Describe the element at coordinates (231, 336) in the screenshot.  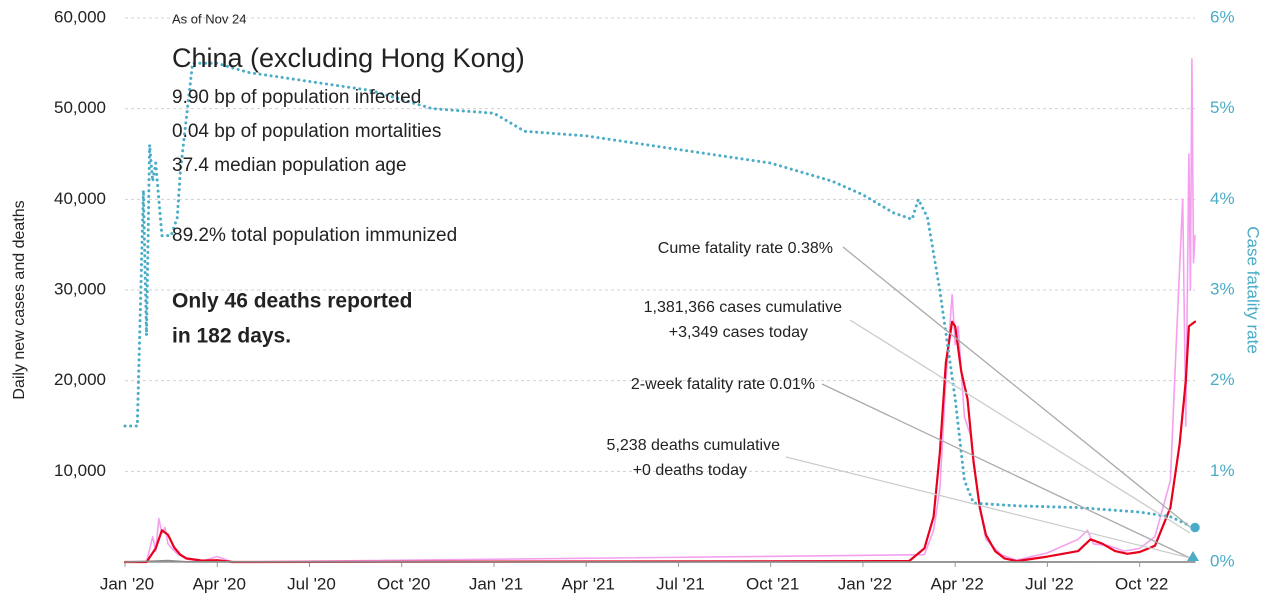
I see `note: in 182 days.` at that location.